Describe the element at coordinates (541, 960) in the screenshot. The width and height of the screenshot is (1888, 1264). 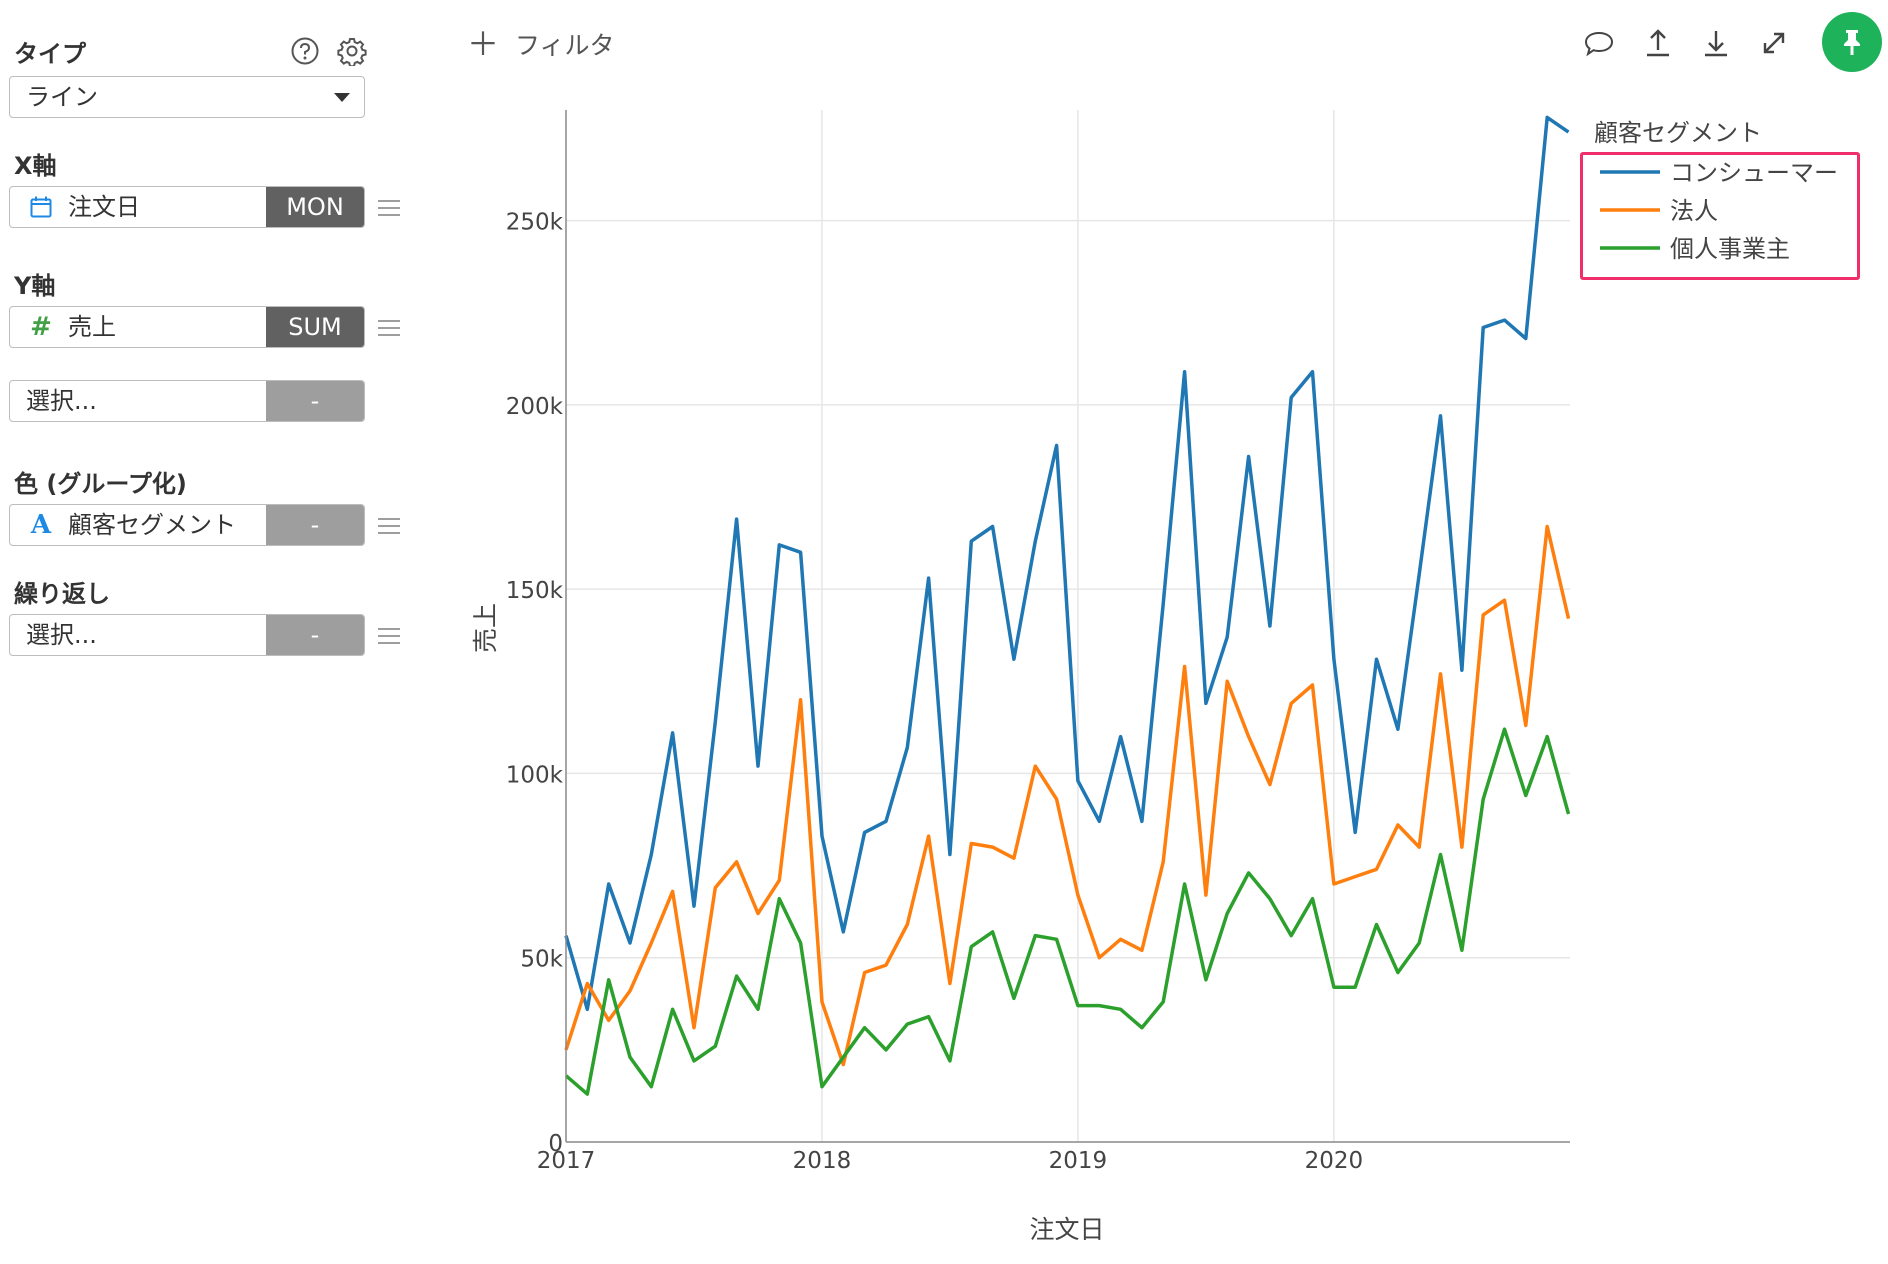
I see `y-tick-label: 50k` at that location.